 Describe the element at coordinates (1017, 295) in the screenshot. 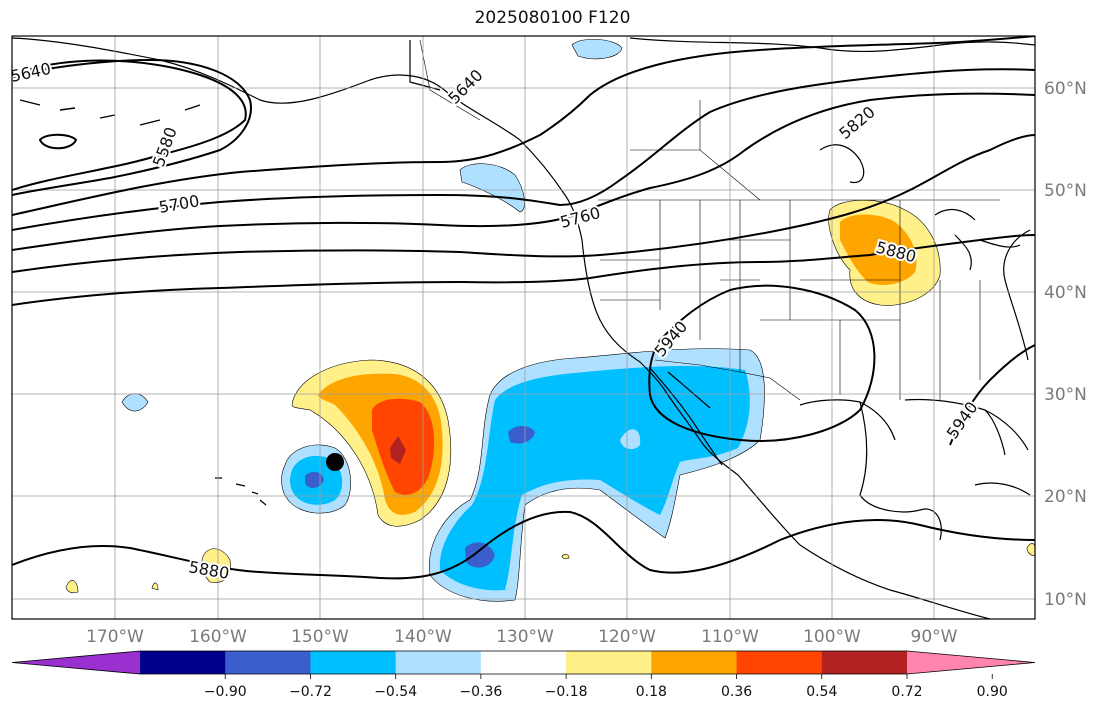

I see `us-east-coast` at that location.